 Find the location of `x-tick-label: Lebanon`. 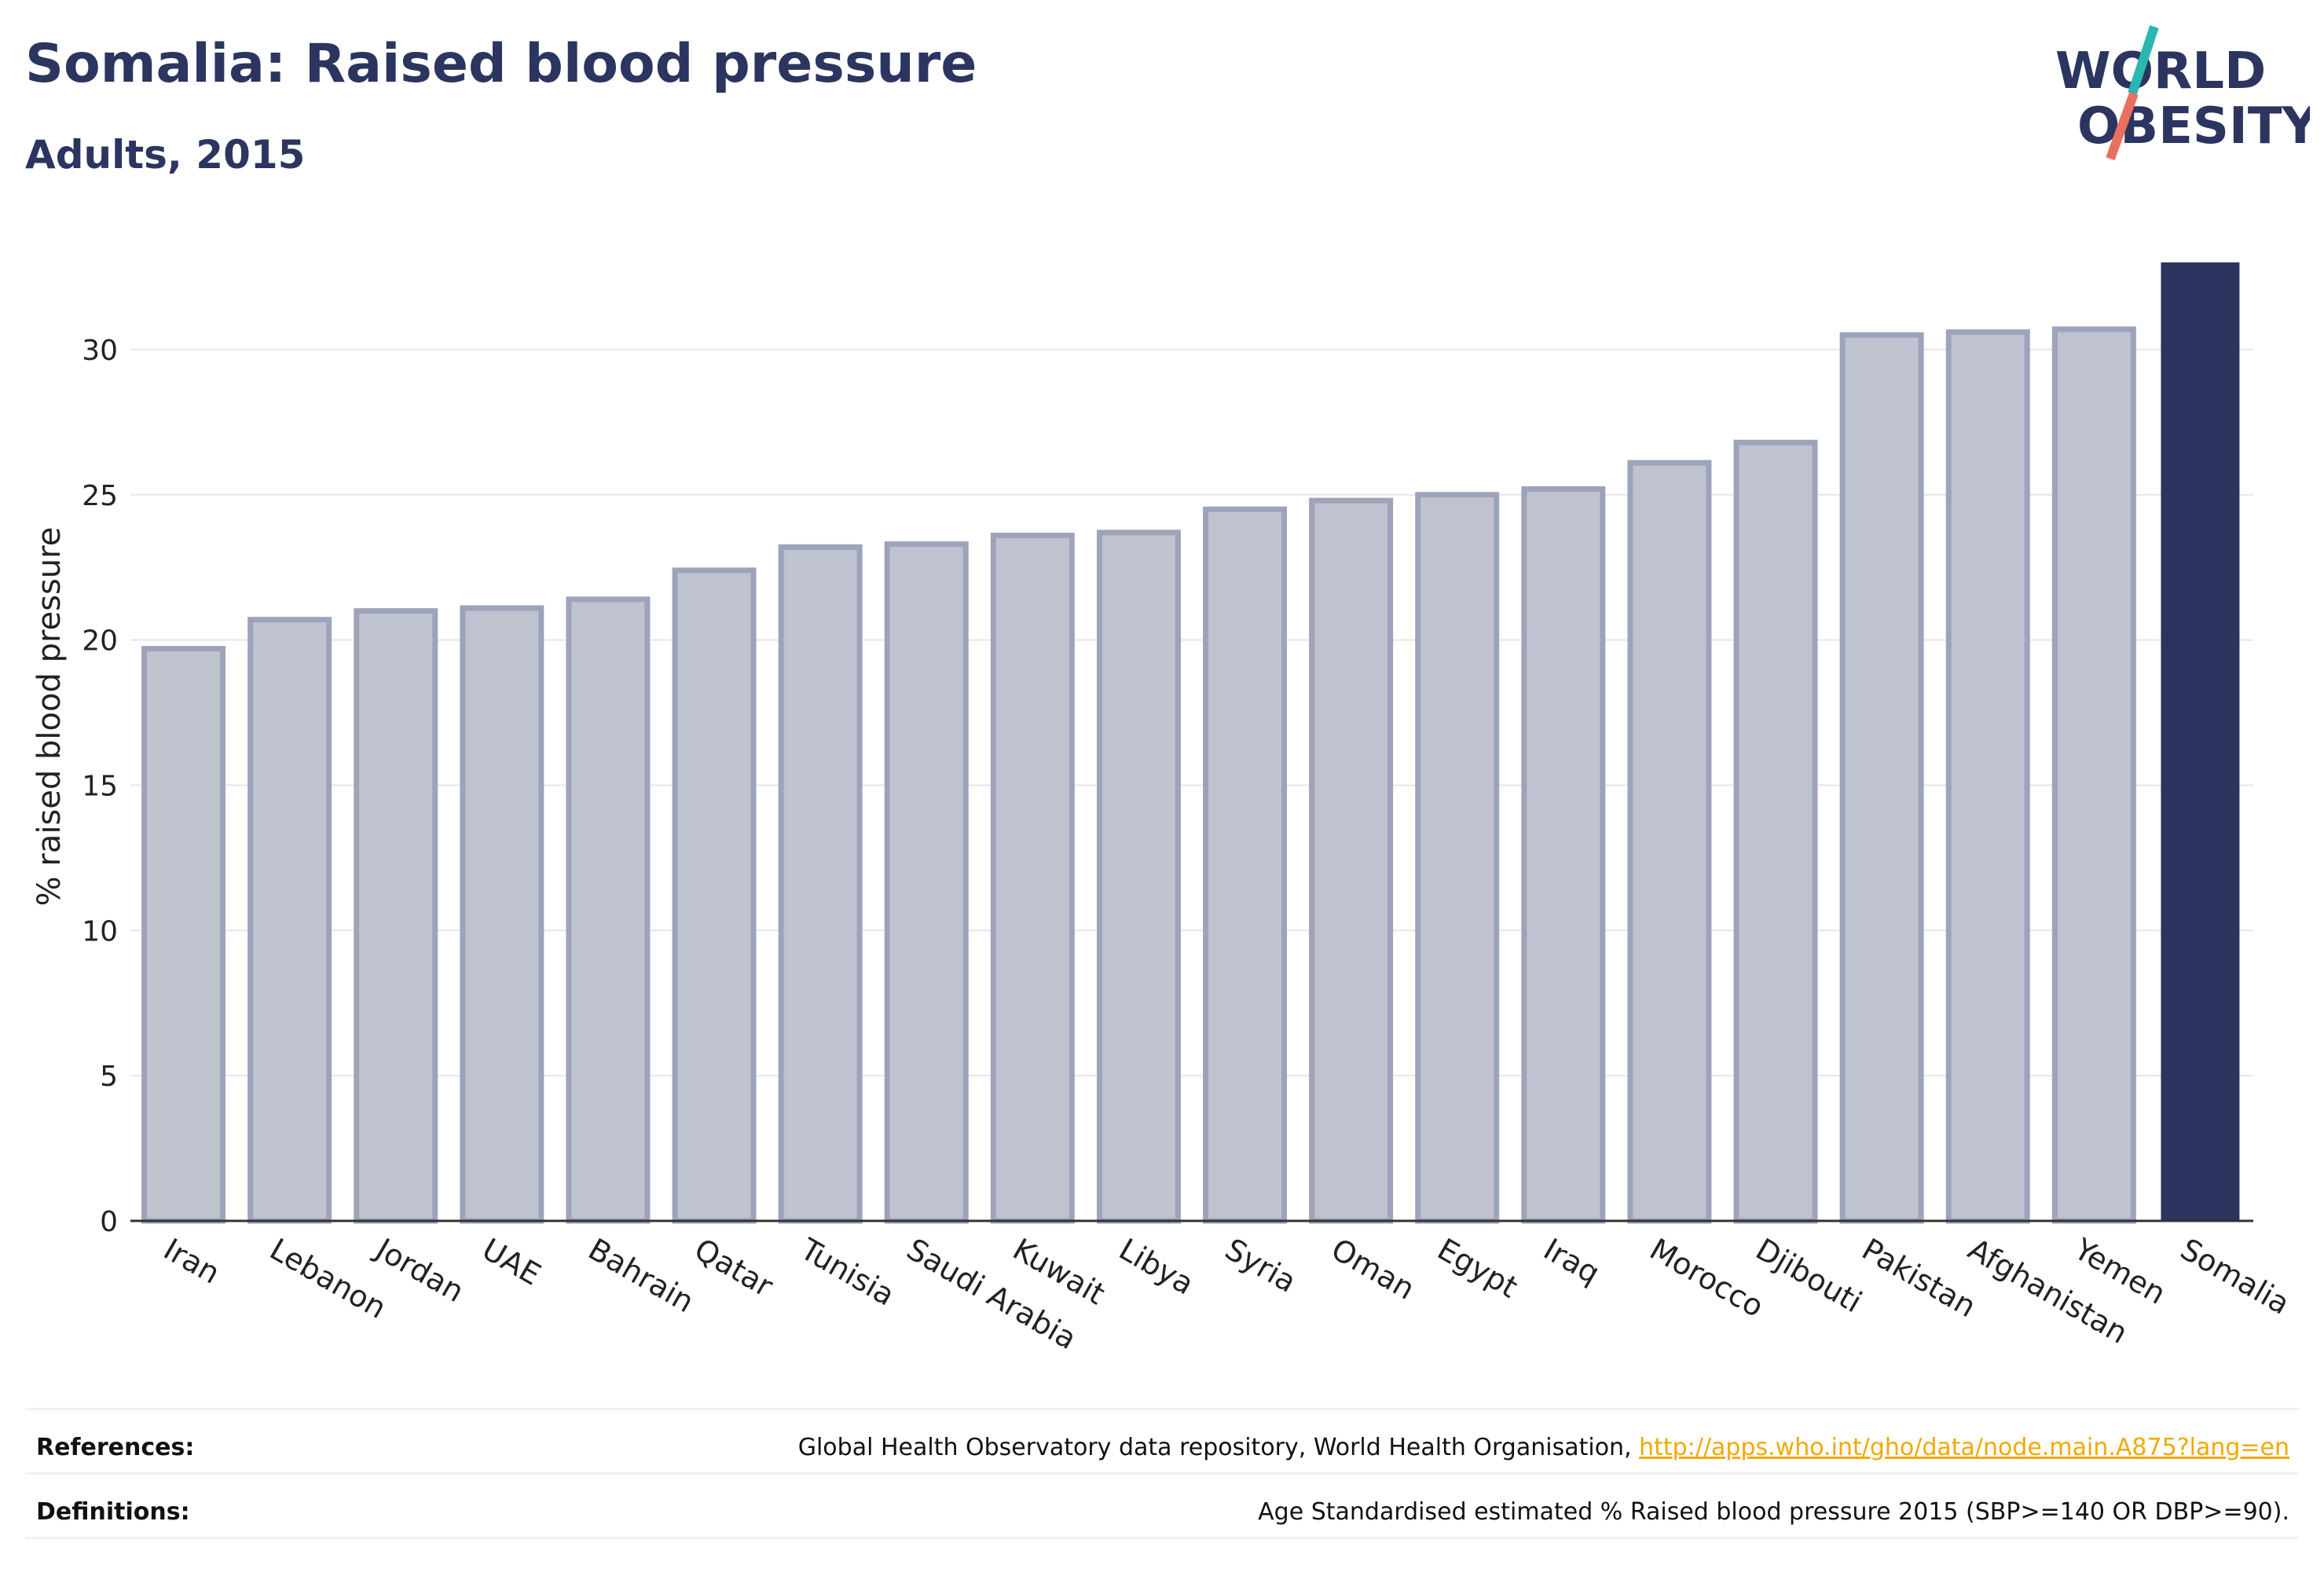

x-tick-label: Lebanon is located at coordinates (328, 1278).